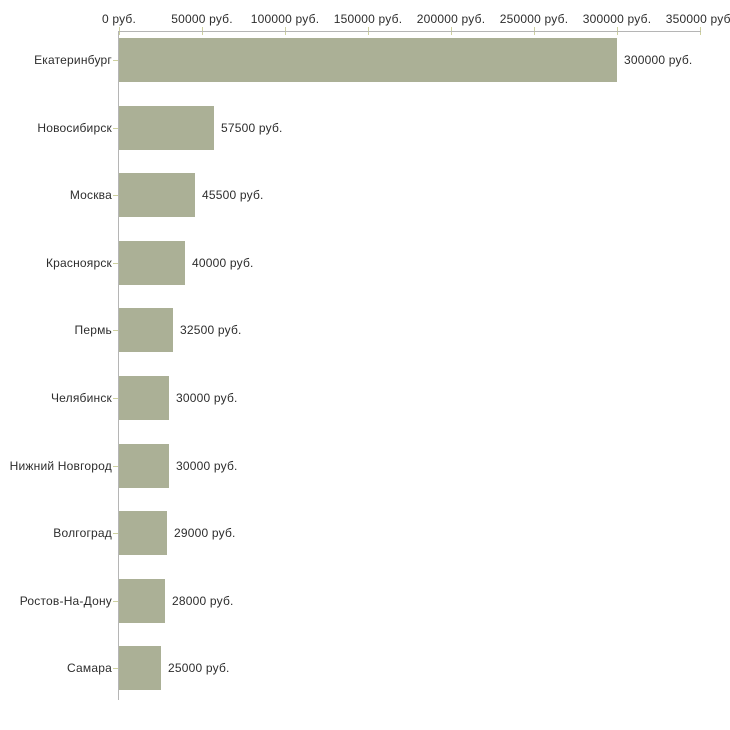  I want to click on category-label: Красноярск, so click(78, 262).